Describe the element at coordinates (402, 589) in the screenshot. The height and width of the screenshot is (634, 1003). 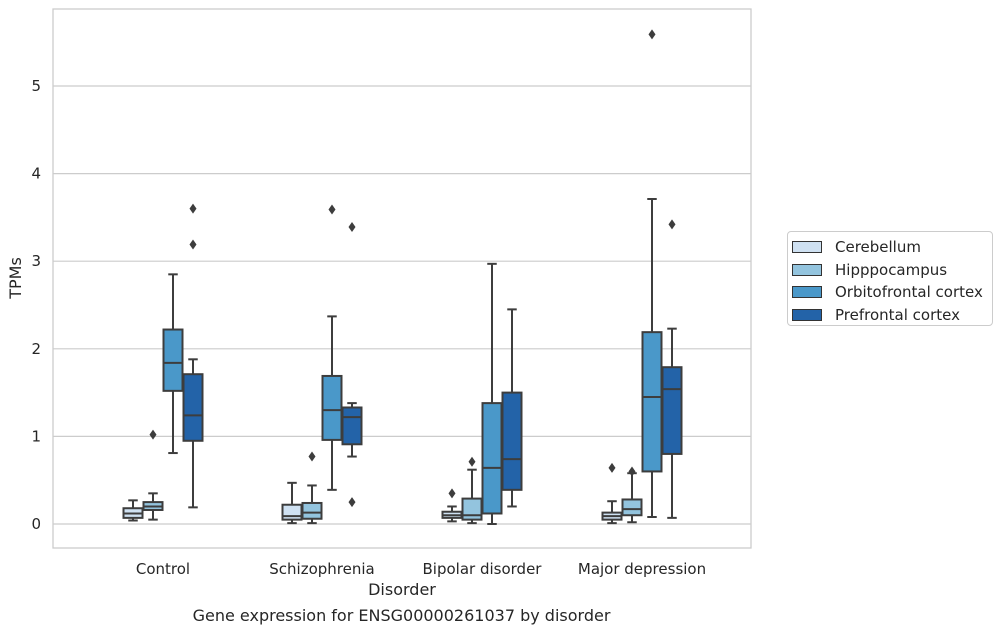
I see `x-axis-label: Disorder` at that location.